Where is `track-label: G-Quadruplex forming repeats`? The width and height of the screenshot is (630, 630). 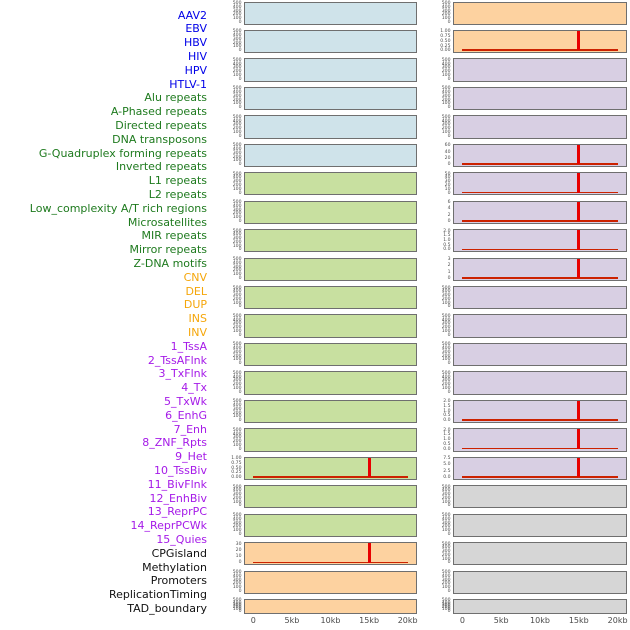 track-label: G-Quadruplex forming repeats is located at coordinates (122, 153).